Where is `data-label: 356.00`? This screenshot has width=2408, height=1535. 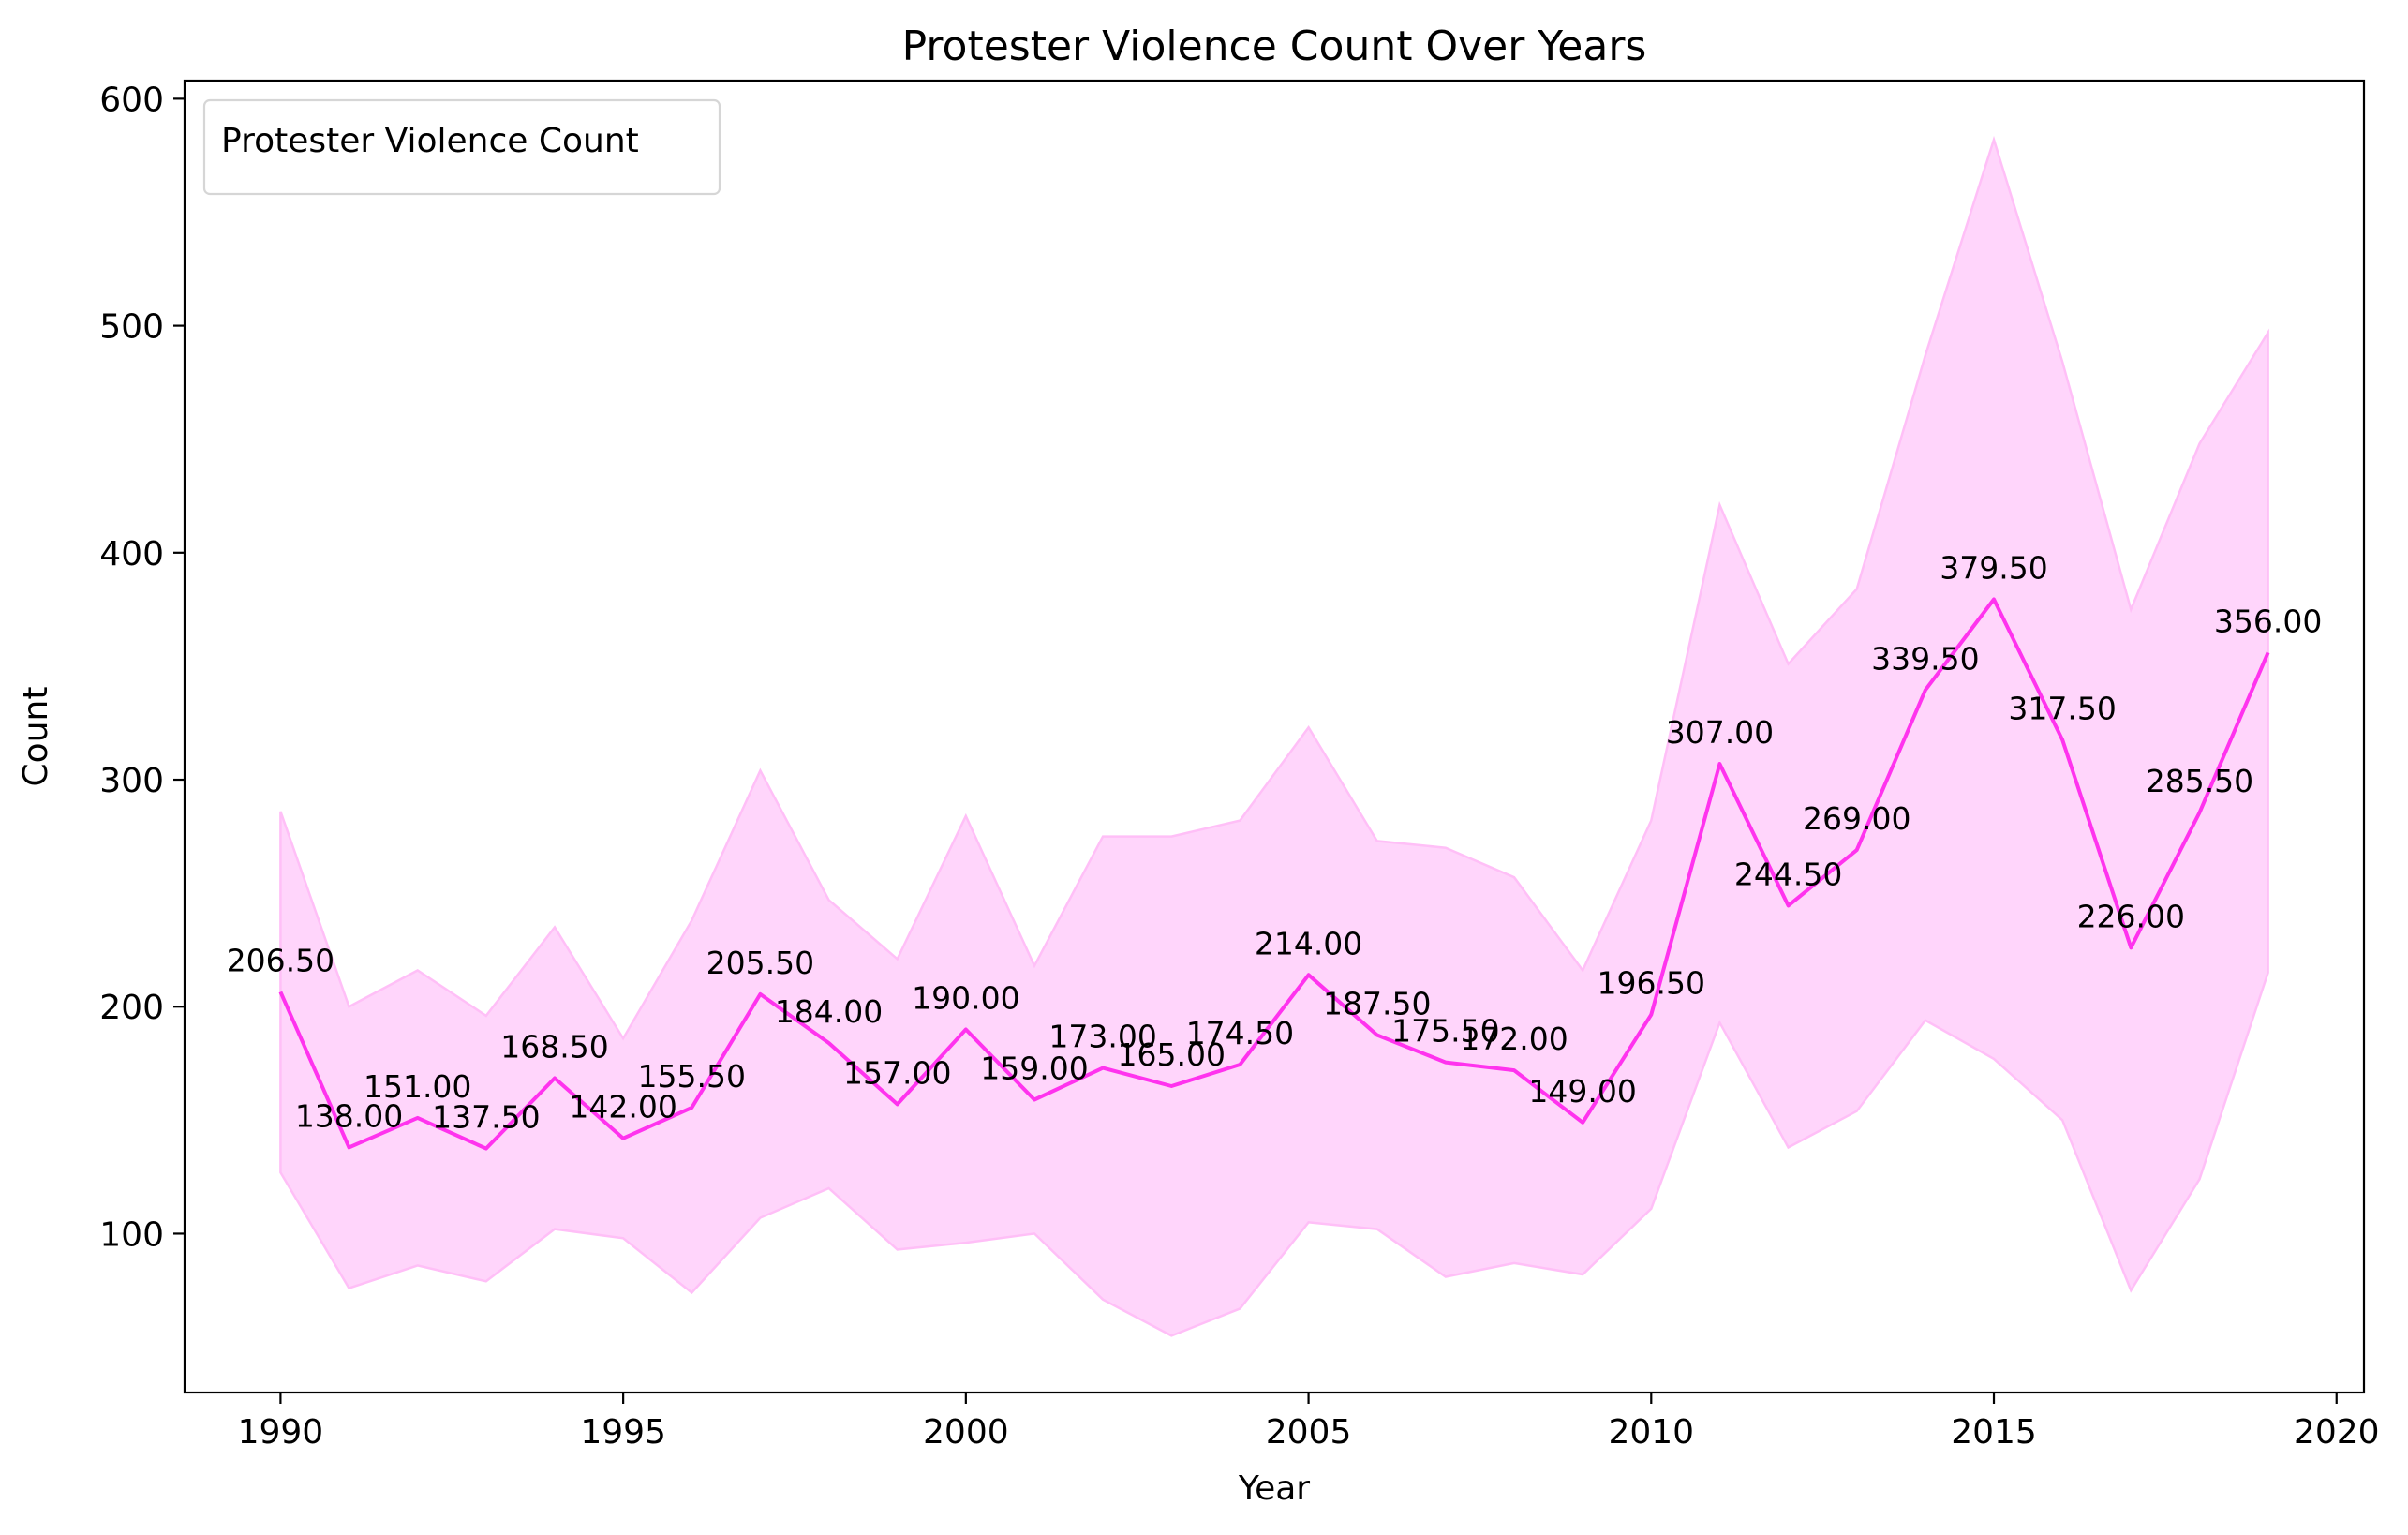
data-label: 356.00 is located at coordinates (2268, 621).